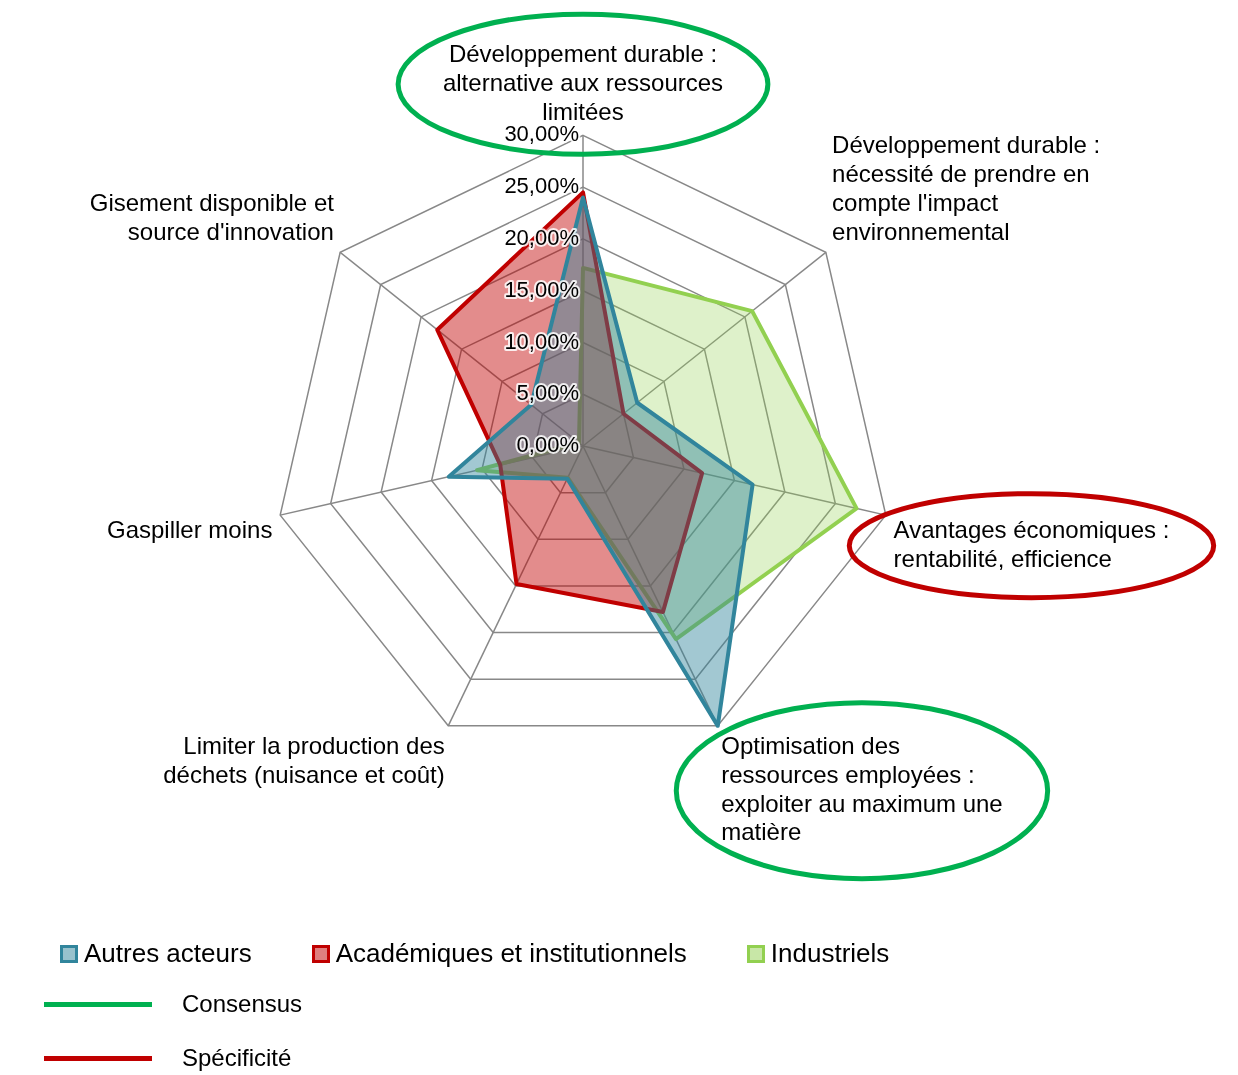 This screenshot has height=1075, width=1238. I want to click on spoke-label: Avantages économiques : rentabilité, efficience, so click(1031, 543).